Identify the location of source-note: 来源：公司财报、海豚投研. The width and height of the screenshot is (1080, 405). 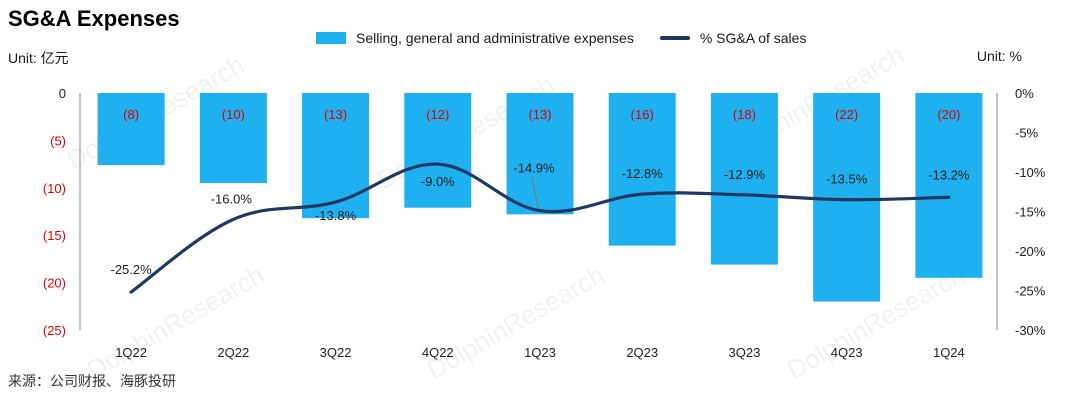
(92, 381).